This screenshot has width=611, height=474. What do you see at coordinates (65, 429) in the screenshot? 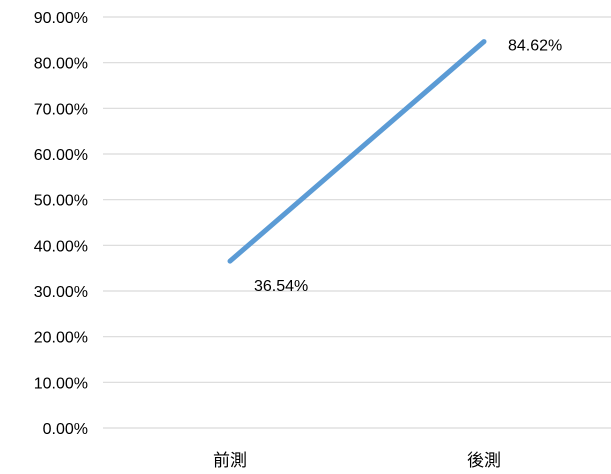
I see `y-tick-label: 0.00%` at bounding box center [65, 429].